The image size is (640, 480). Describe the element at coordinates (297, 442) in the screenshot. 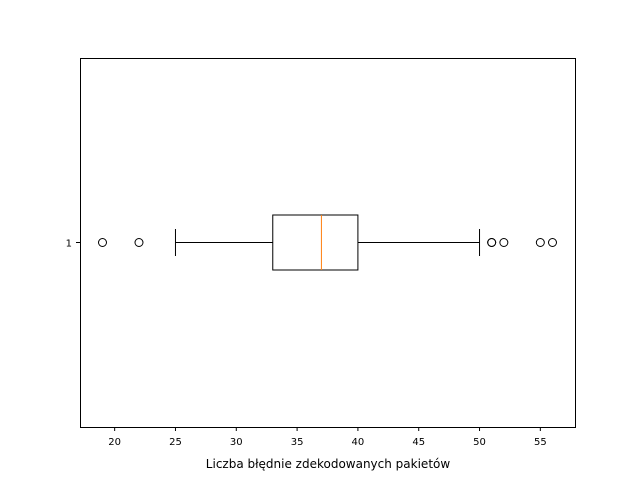

I see `x-tick-label: 35` at that location.